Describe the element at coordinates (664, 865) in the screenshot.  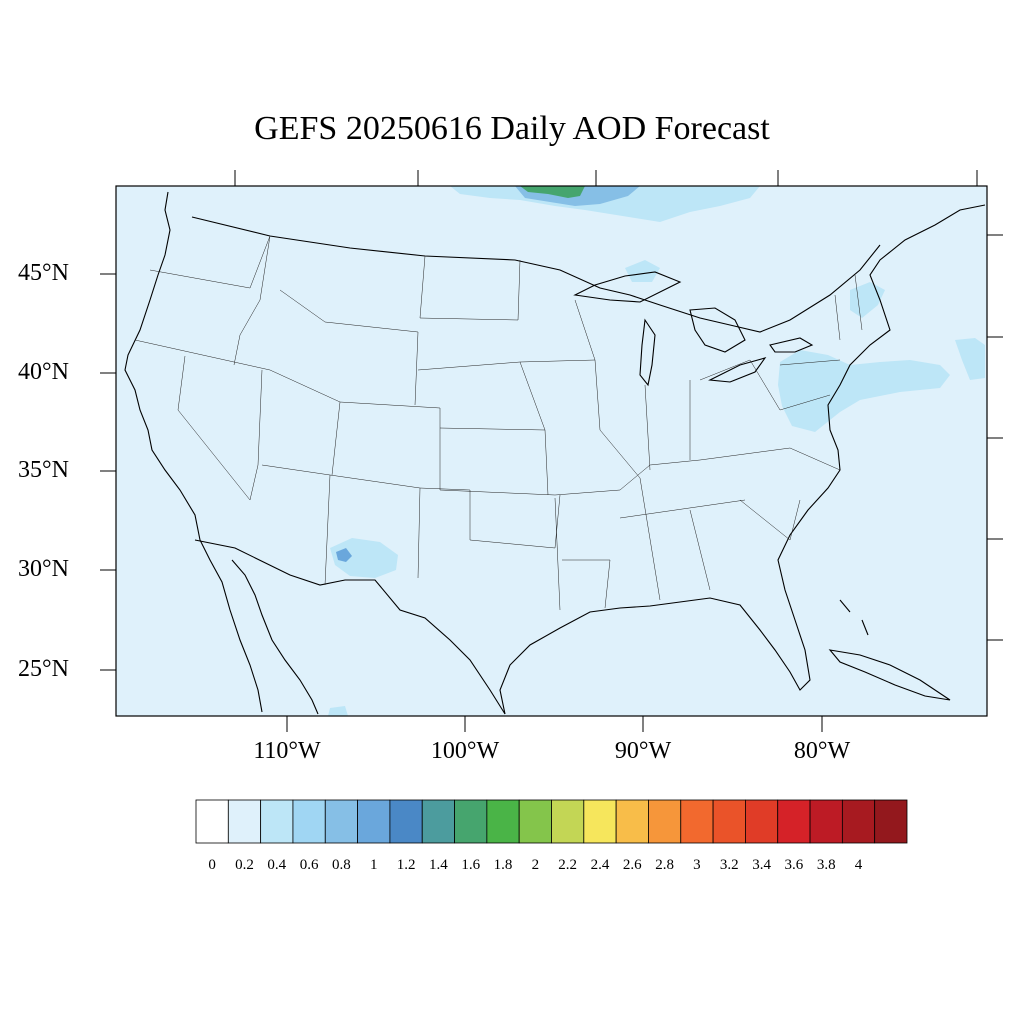
I see `colorbar-tick-label: 2.8` at that location.